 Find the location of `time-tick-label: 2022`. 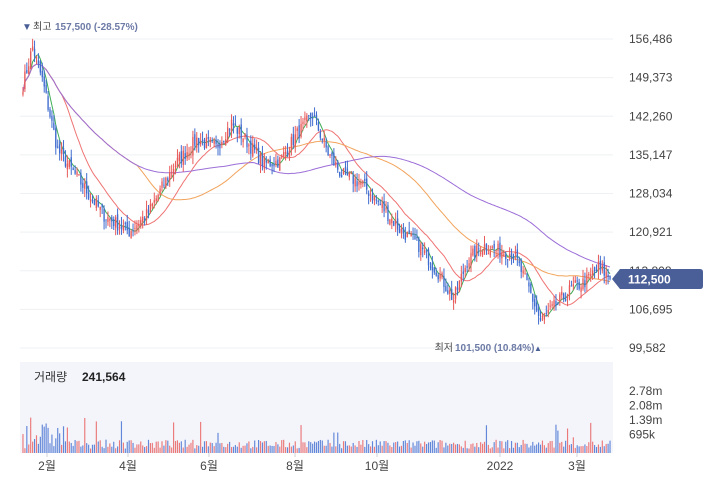

time-tick-label: 2022 is located at coordinates (500, 466).